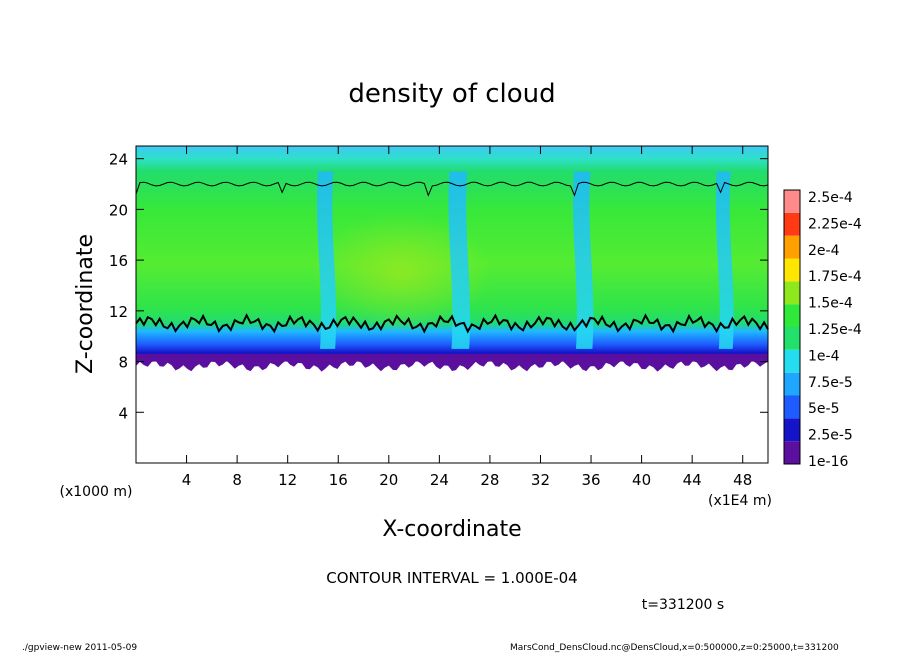 The image size is (904, 654). I want to click on x-axis-label: X-coordinate, so click(451, 529).